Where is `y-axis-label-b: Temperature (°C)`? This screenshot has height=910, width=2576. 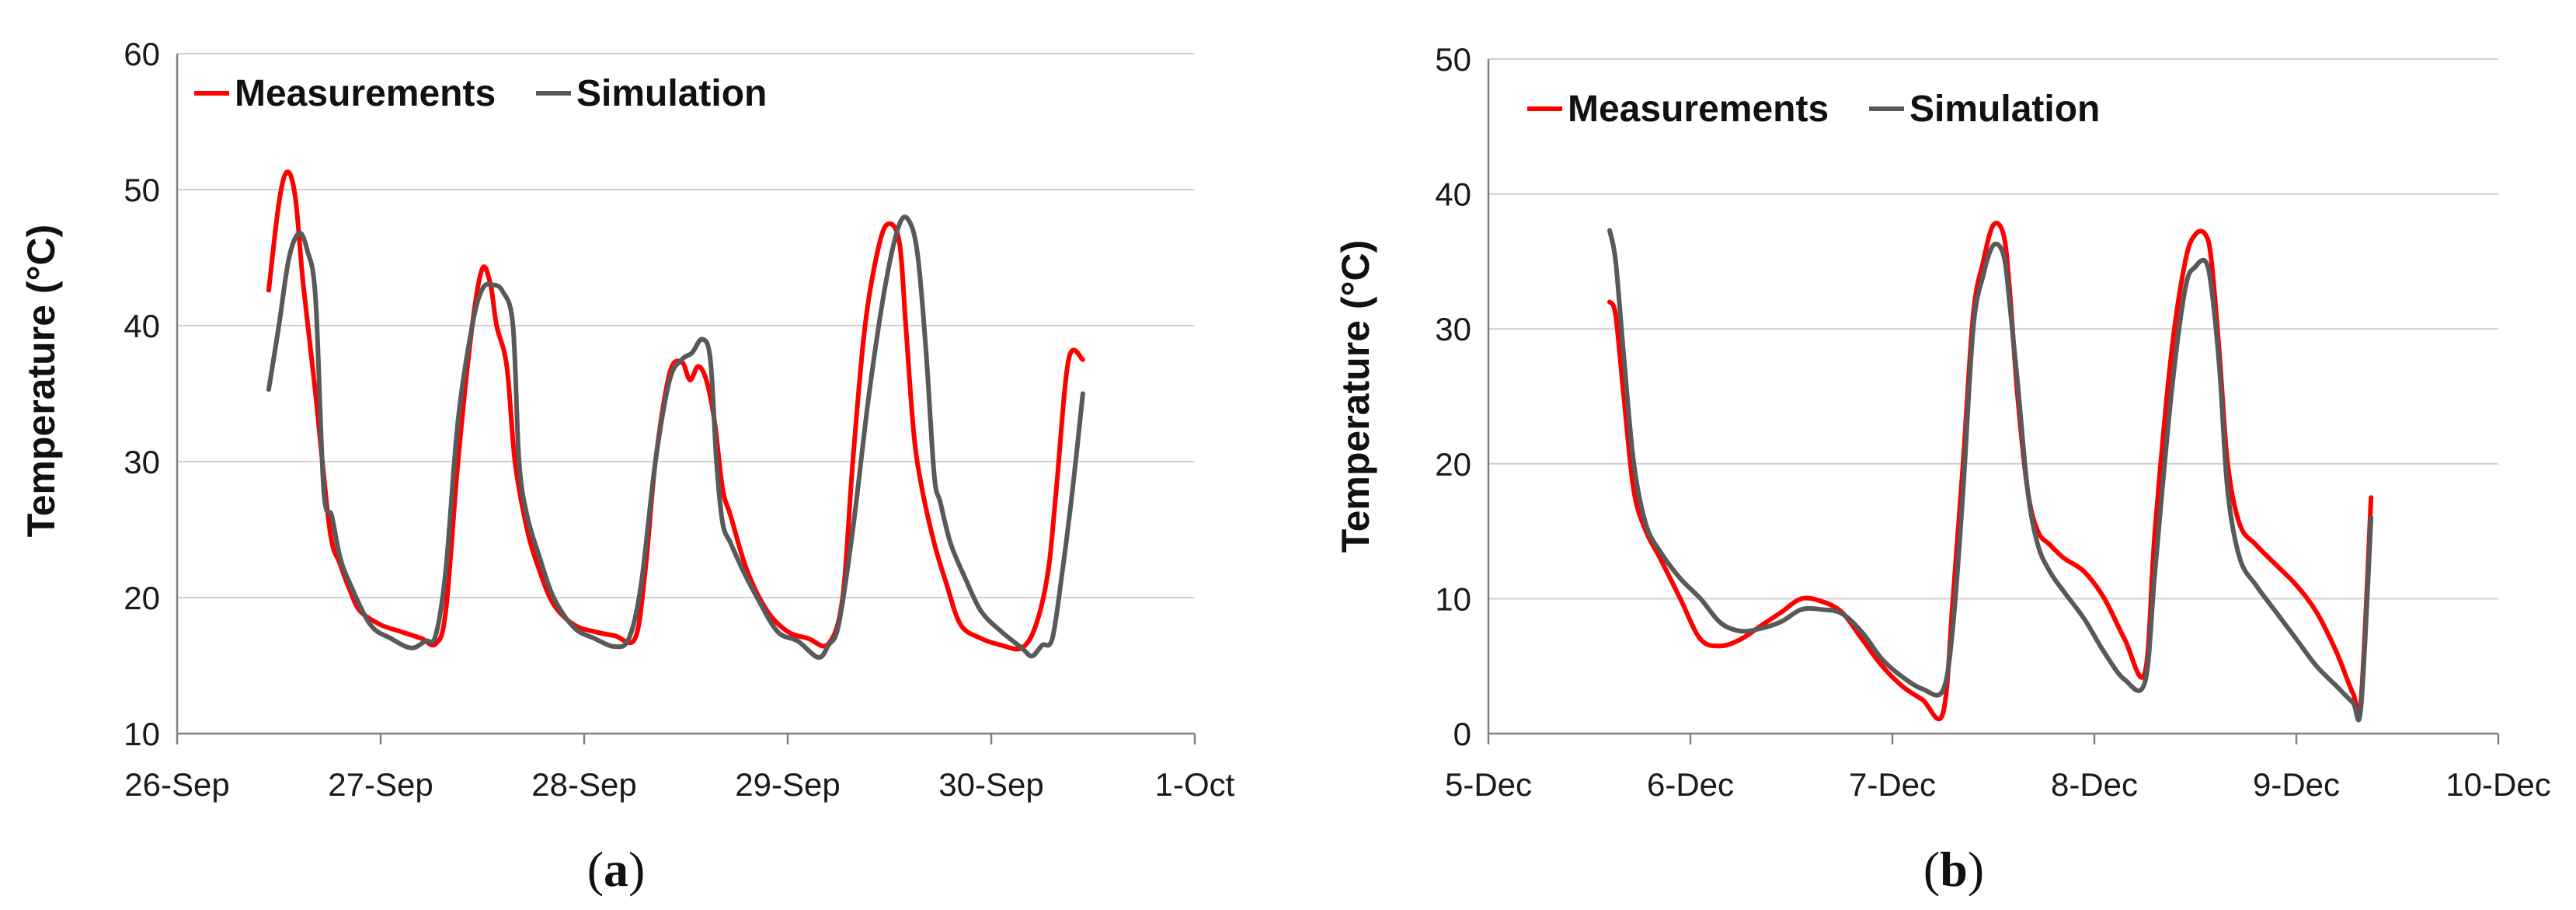
y-axis-label-b: Temperature (°C) is located at coordinates (1355, 396).